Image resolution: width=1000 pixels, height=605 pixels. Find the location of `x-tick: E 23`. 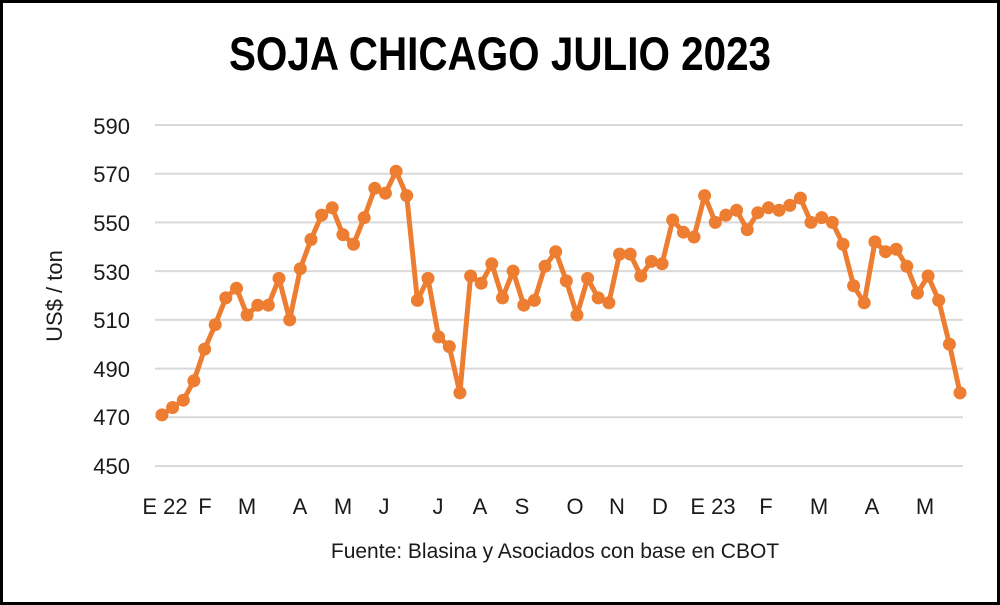

x-tick: E 23 is located at coordinates (713, 506).